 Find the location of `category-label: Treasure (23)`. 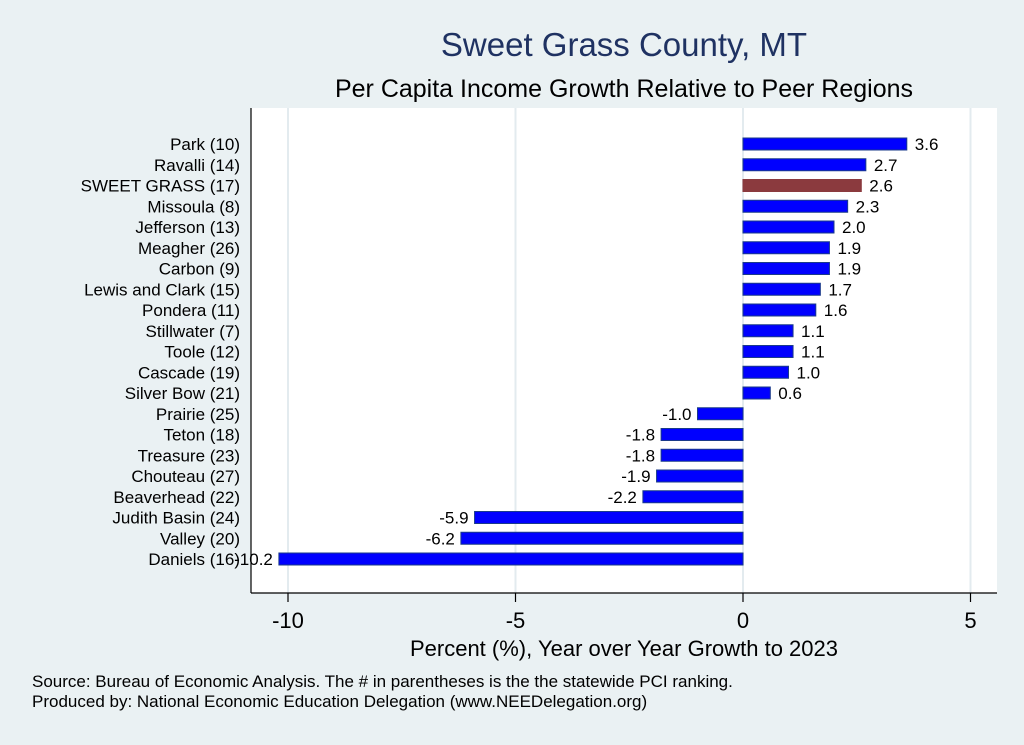

category-label: Treasure (23) is located at coordinates (189, 455).